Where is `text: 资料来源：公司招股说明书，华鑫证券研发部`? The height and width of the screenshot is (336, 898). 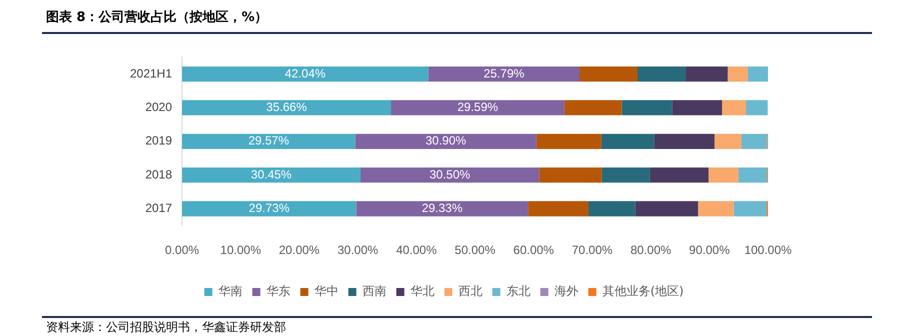
text: 资料来源：公司招股说明书，华鑫证券研发部 is located at coordinates (166, 327).